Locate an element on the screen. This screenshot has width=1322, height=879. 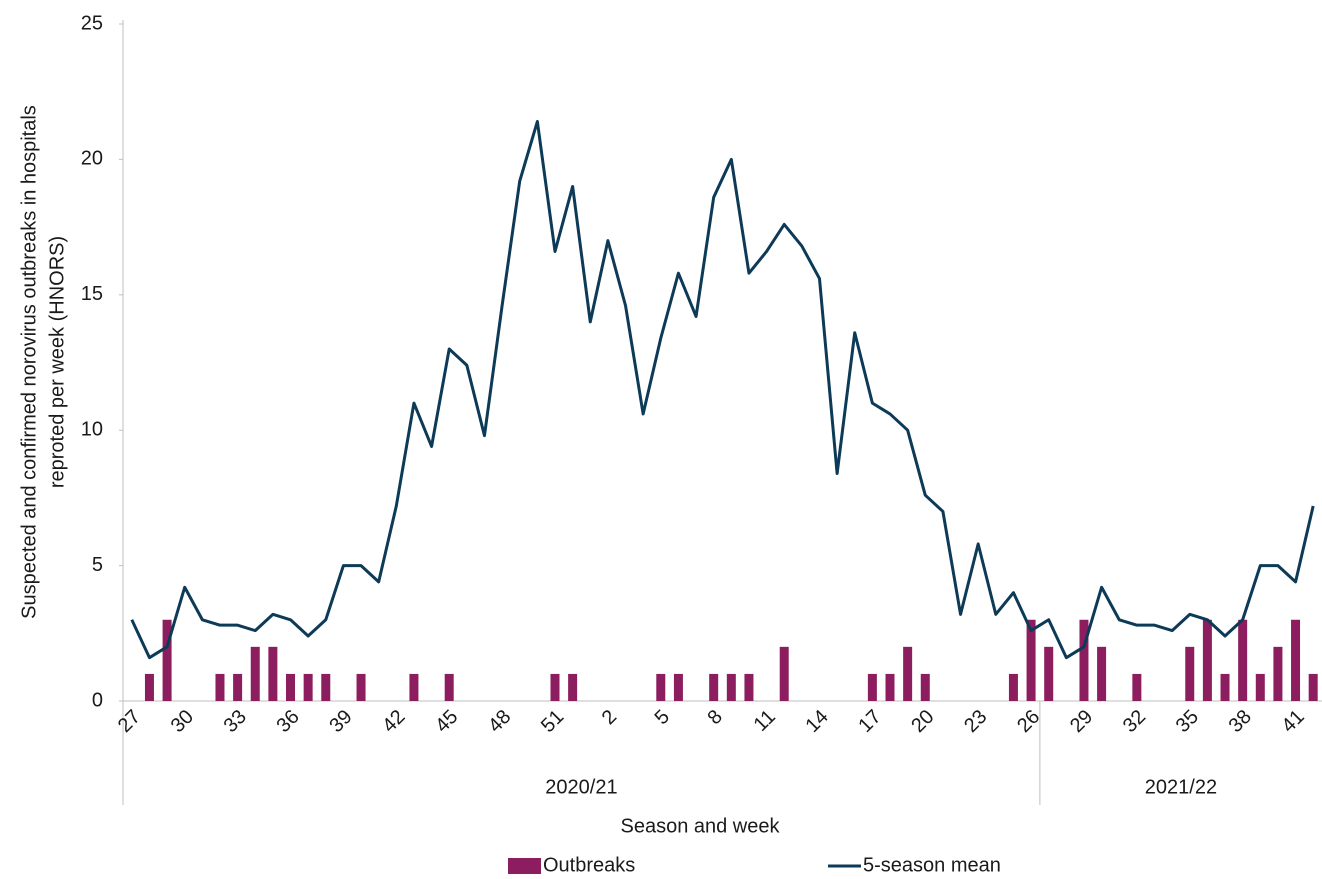
x-tick-label: 39 is located at coordinates (340, 721).